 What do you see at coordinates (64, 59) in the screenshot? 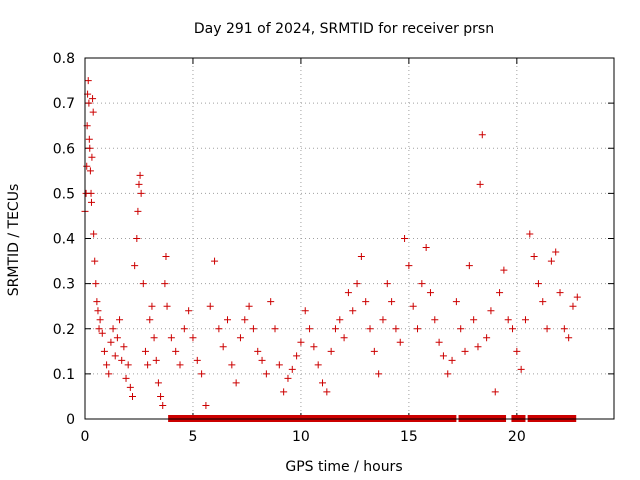
I see `y-tick-label: 0.8` at bounding box center [64, 59].